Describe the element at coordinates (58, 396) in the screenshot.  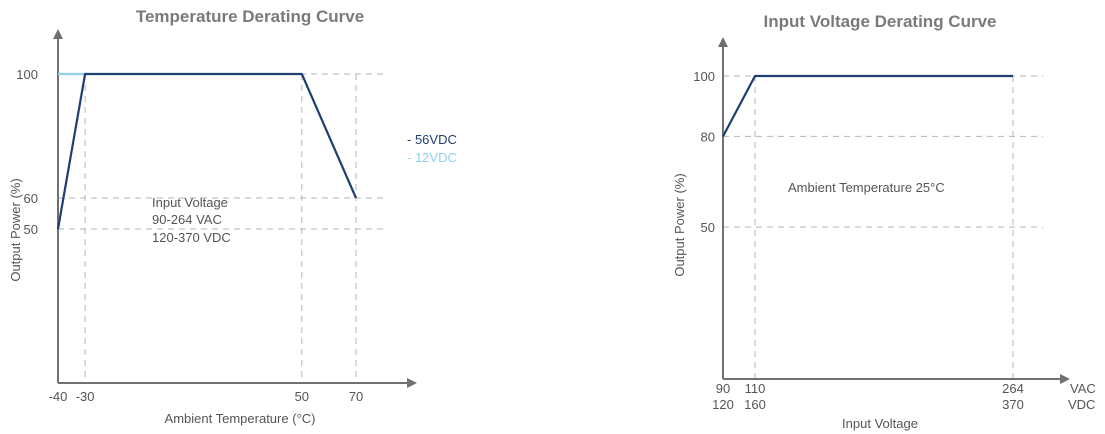
I see `chart1-x-tick--40: -40` at that location.